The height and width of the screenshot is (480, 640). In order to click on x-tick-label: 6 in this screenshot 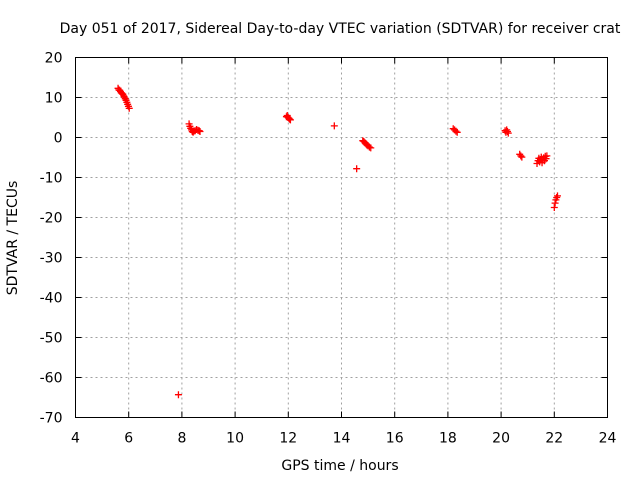, I will do `click(128, 439)`.